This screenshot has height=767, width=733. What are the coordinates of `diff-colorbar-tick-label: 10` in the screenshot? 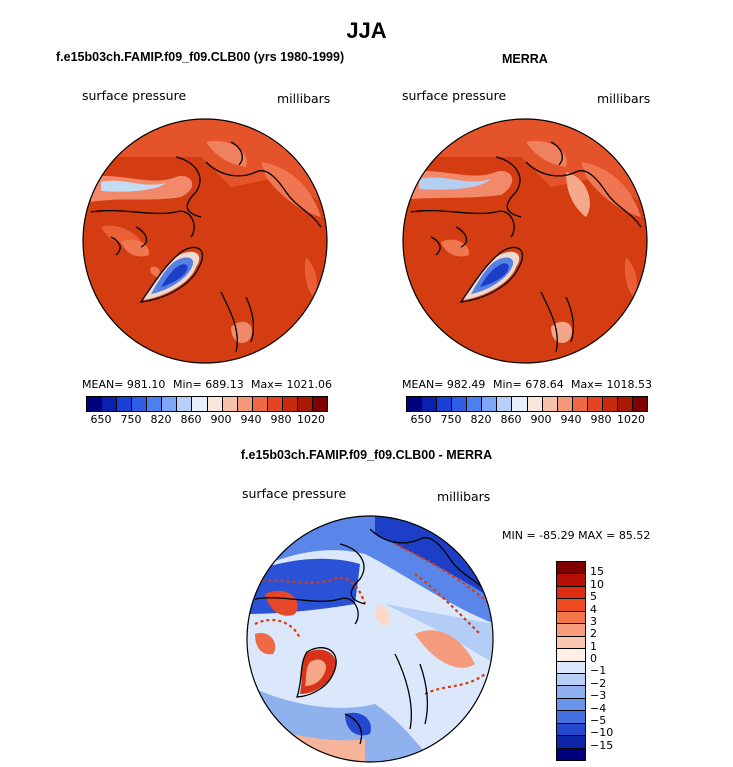 It's located at (597, 584).